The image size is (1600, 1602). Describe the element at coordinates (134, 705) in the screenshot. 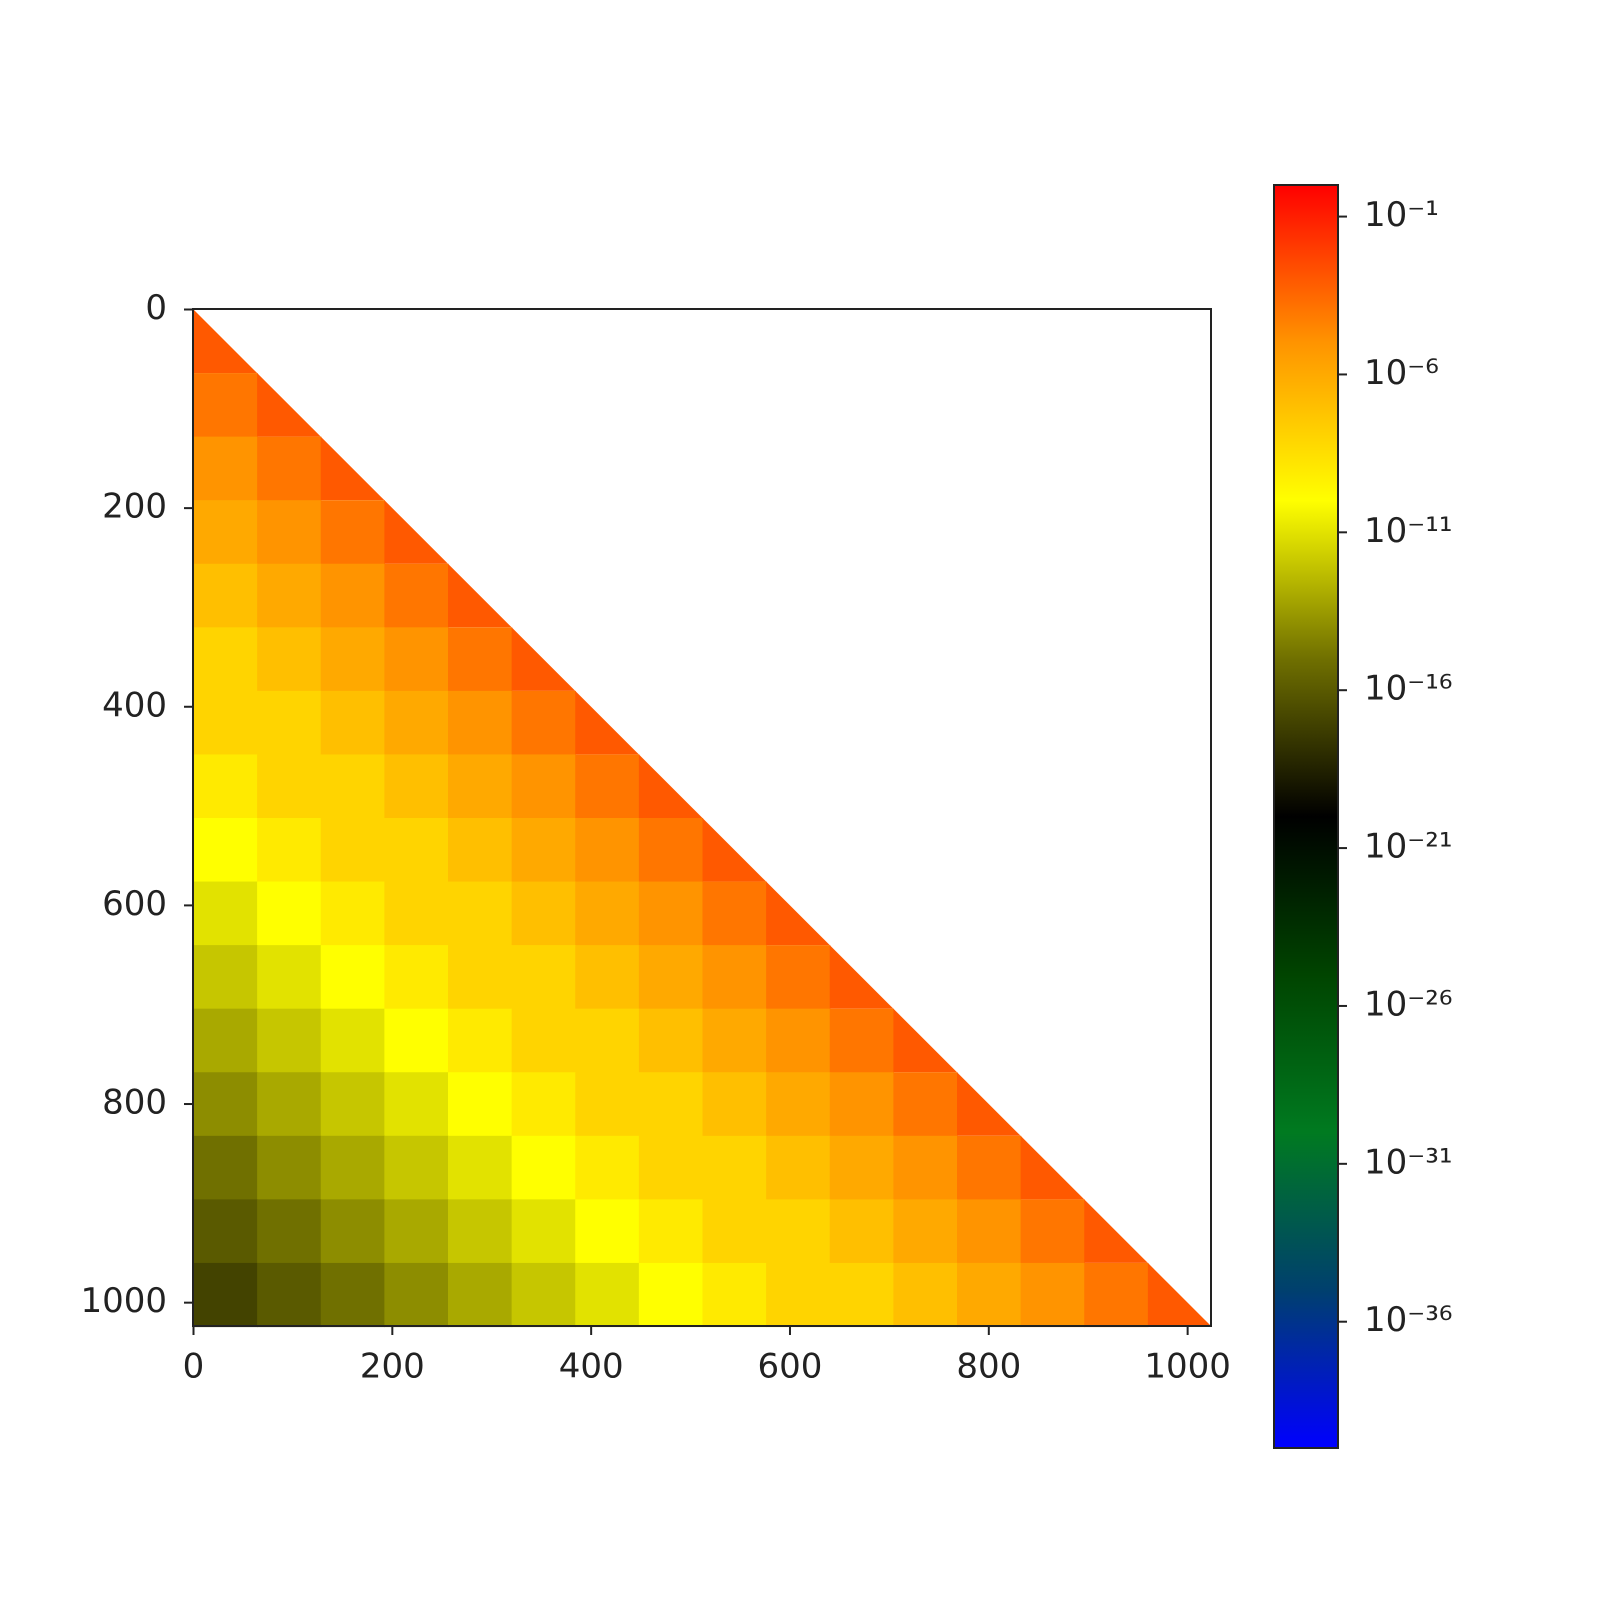

I see `y-tick-label: 400` at that location.